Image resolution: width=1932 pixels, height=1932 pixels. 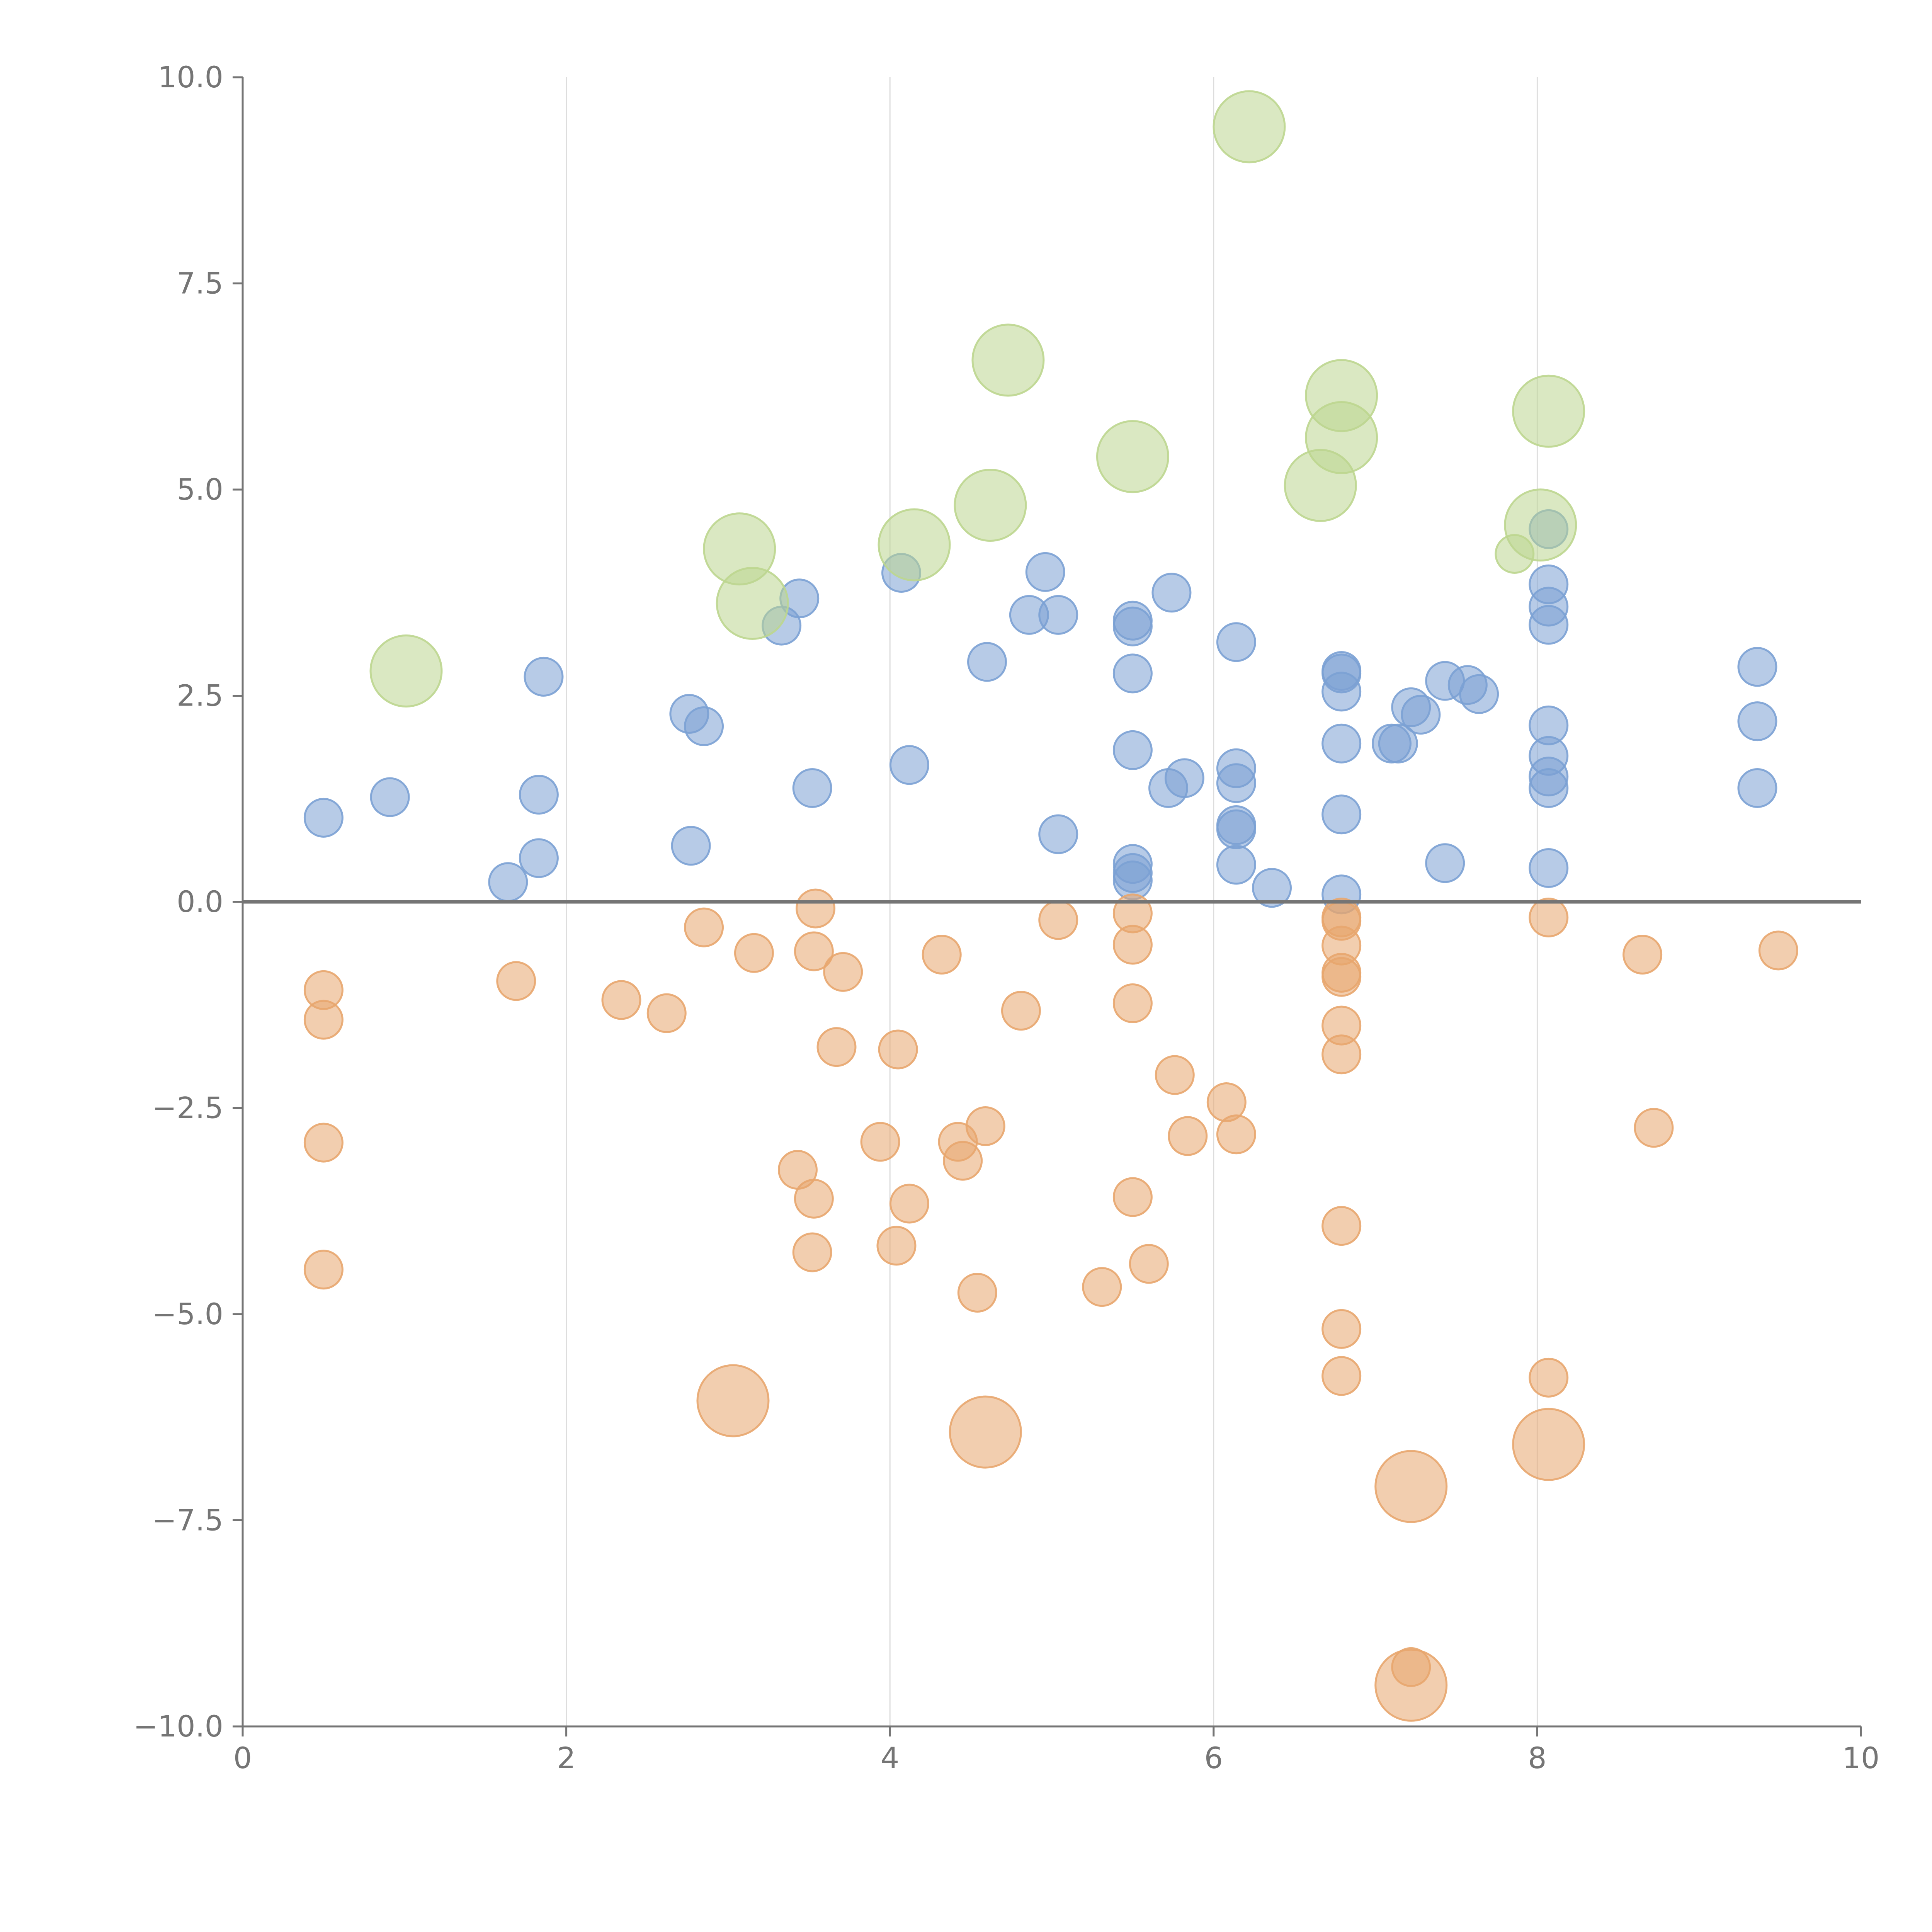 I want to click on y-tick-label: 2.5, so click(x=200, y=696).